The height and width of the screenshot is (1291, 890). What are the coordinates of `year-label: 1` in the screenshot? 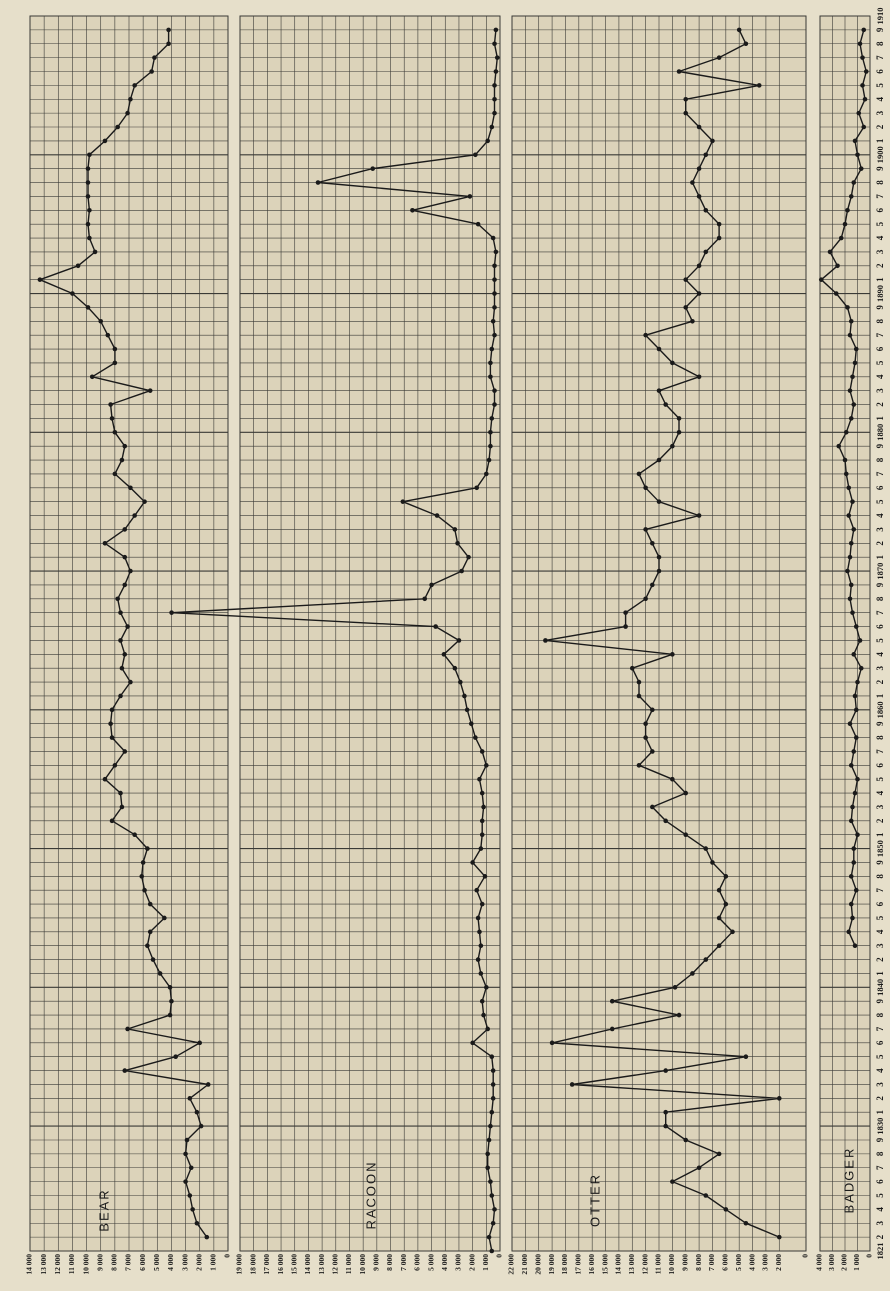 It's located at (880, 418).